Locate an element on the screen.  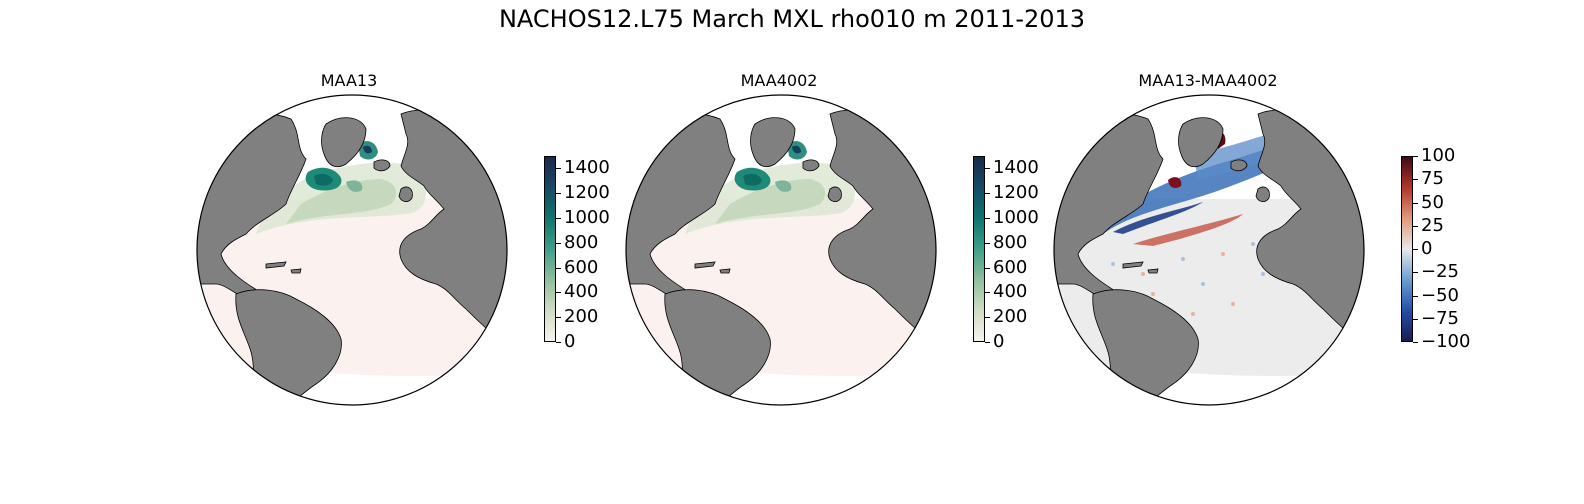
colorbar-tick-label: −25 is located at coordinates (1440, 272).